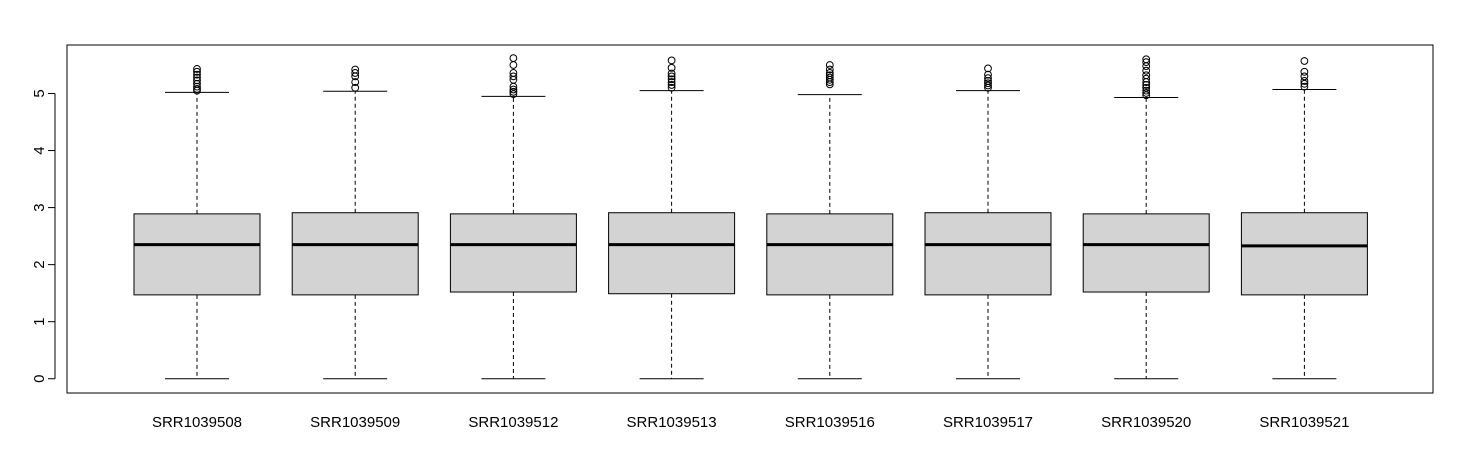 The width and height of the screenshot is (1458, 449). What do you see at coordinates (39, 93) in the screenshot?
I see `y-tick-label-5: 5` at bounding box center [39, 93].